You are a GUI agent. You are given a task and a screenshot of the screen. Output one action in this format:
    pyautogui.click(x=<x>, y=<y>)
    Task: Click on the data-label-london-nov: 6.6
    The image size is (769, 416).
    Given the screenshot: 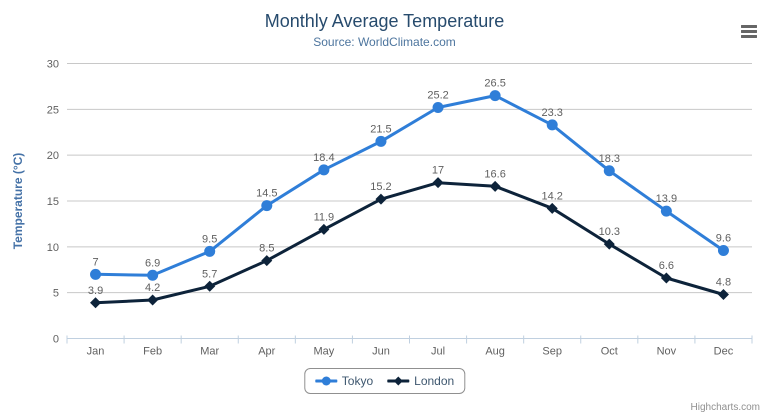 What is the action you would take?
    pyautogui.click(x=666, y=266)
    